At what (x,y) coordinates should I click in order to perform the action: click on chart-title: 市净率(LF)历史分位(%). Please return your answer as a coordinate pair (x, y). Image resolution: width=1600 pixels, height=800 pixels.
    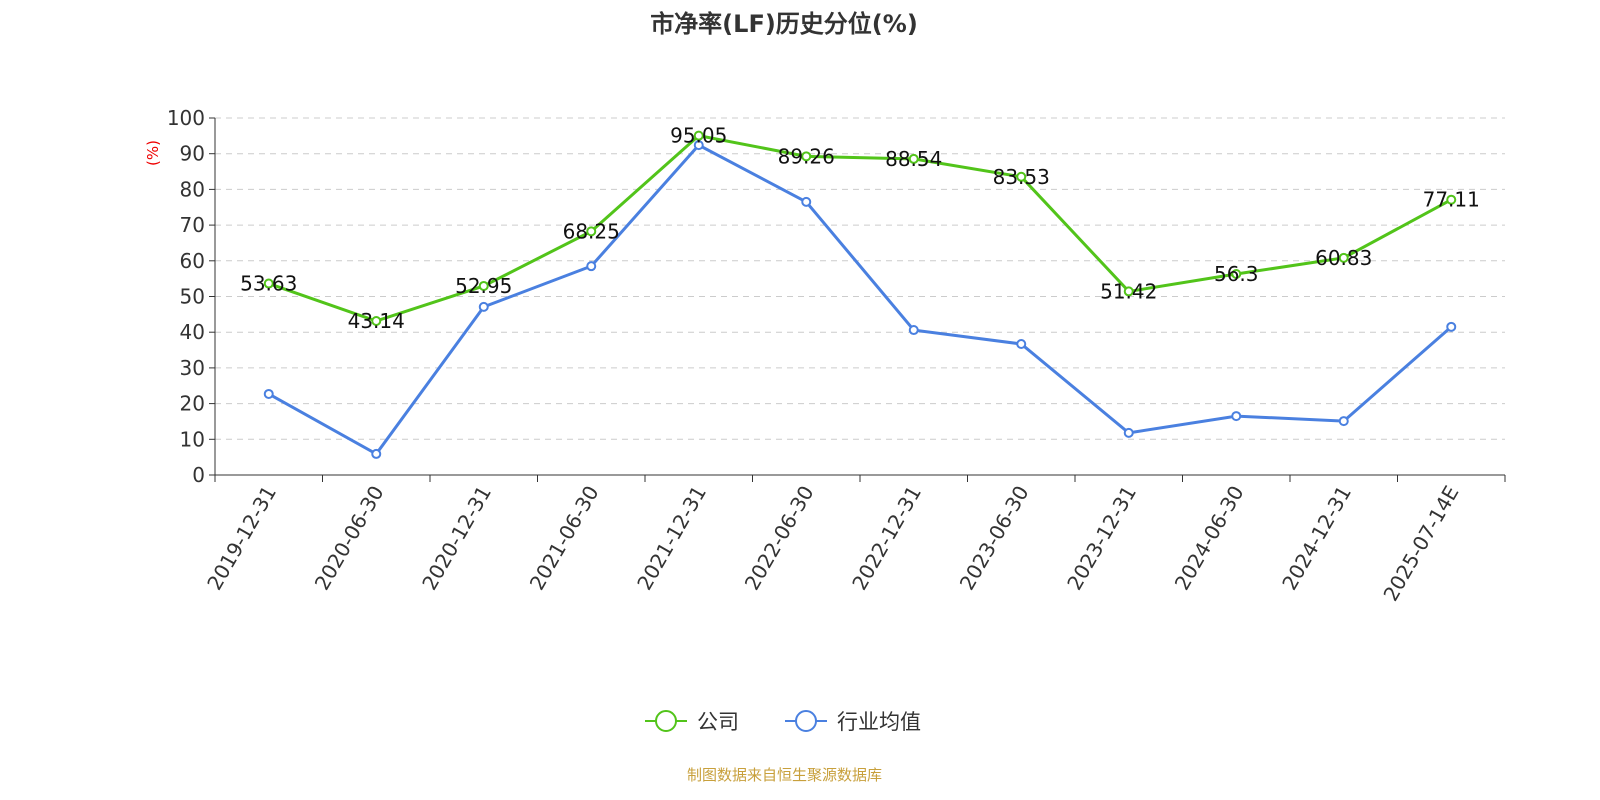
    Looking at the image, I should click on (784, 24).